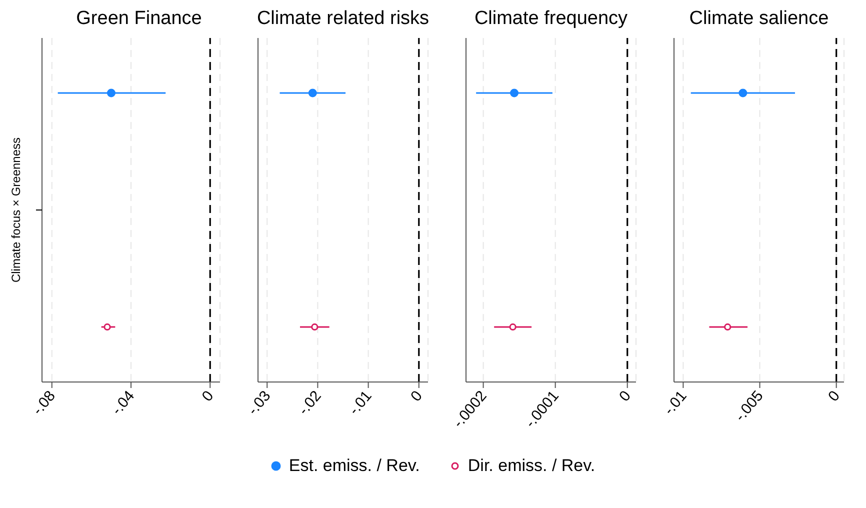  Describe the element at coordinates (354, 466) in the screenshot. I see `legend-label: Est. emiss. / Rev.` at that location.